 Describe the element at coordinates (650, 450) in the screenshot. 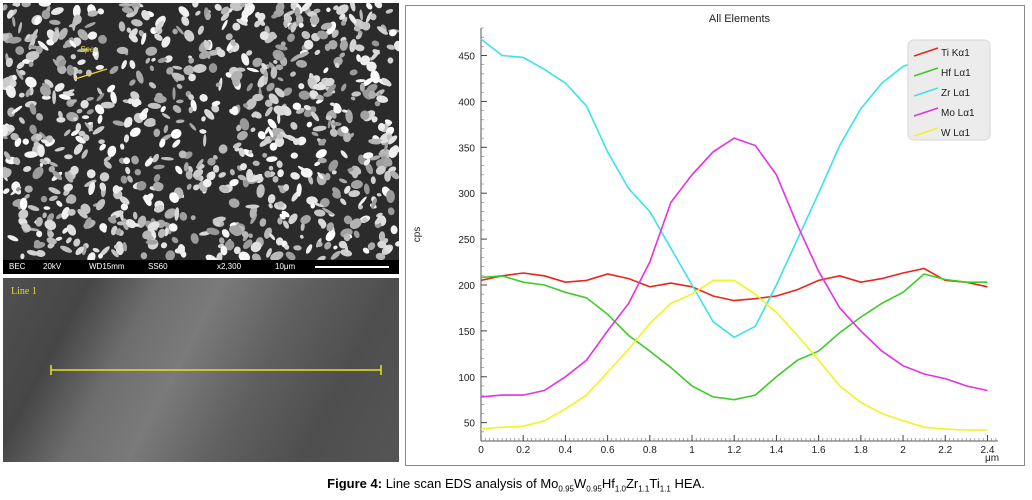

I see `x-tick-label: 0.8` at that location.